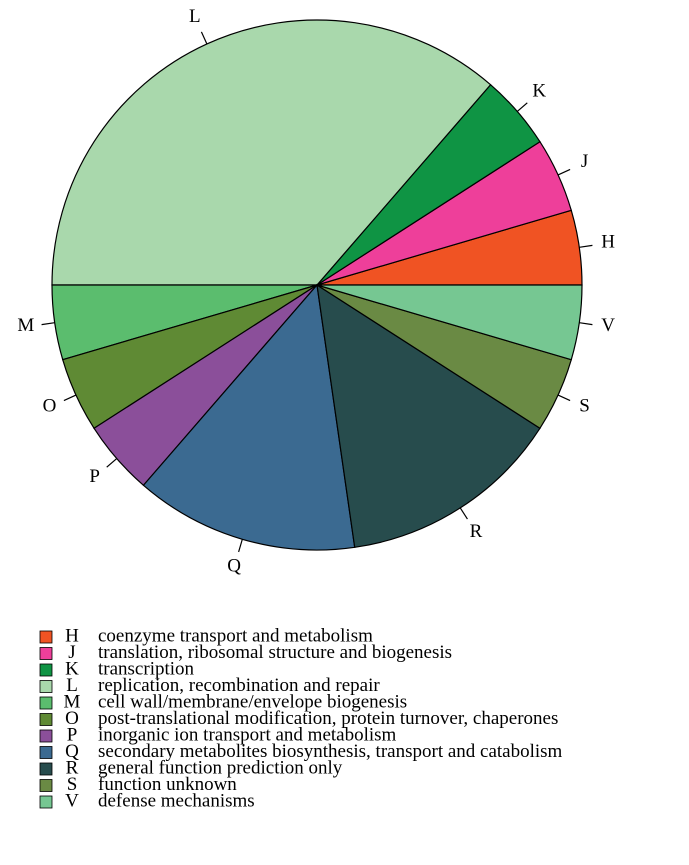 The image size is (689, 865). I want to click on legend-key: M, so click(72, 701).